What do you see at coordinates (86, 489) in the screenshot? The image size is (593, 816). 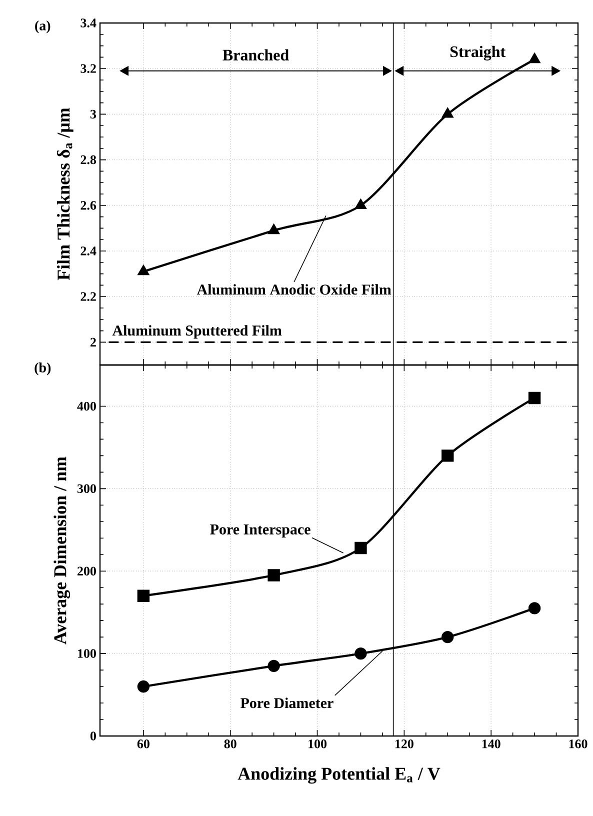 I see `y-tick-label: 300` at bounding box center [86, 489].